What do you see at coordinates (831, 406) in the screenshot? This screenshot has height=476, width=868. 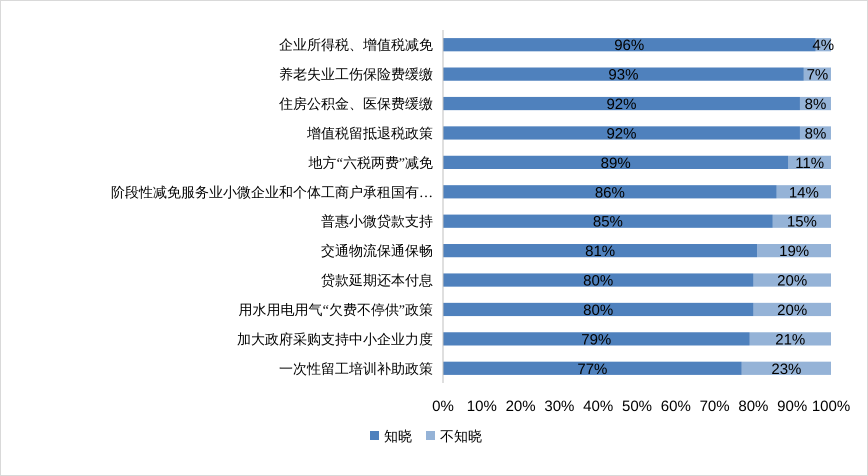 I see `x-tick-label: 100%` at bounding box center [831, 406].